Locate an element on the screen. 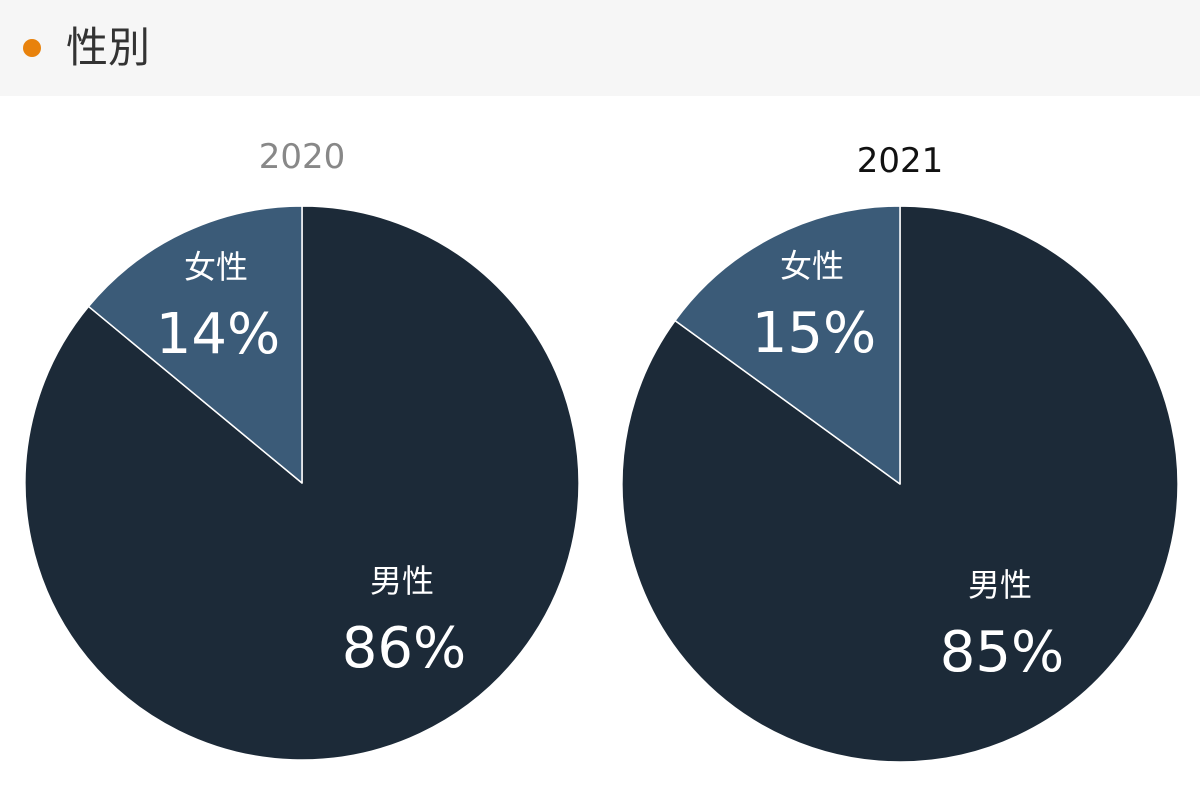 This screenshot has width=1200, height=809. section-header: 性別 is located at coordinates (600, 48).